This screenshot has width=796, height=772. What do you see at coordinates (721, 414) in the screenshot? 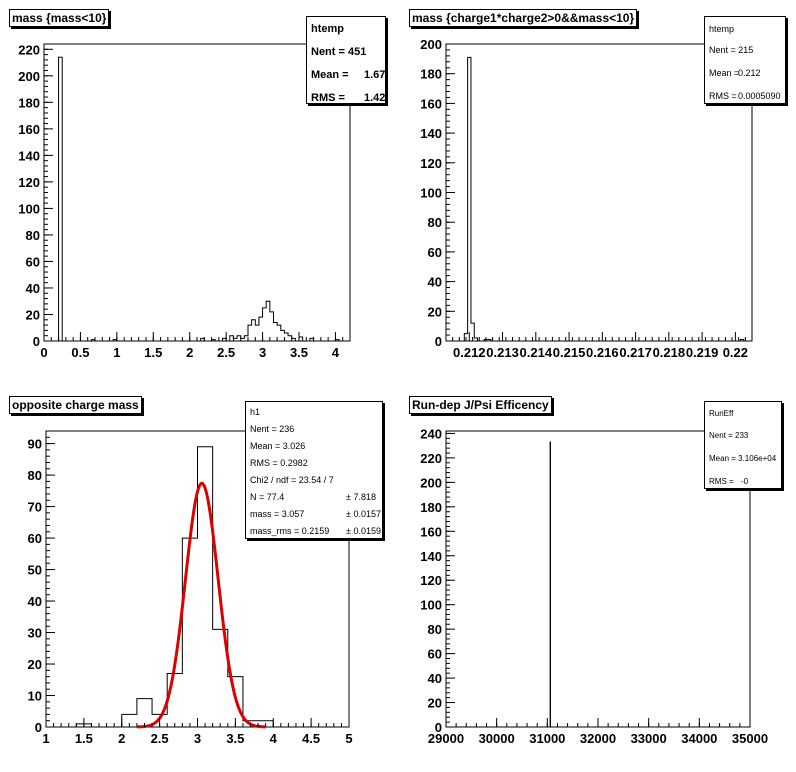
I see `stats-title: RunEff` at bounding box center [721, 414].